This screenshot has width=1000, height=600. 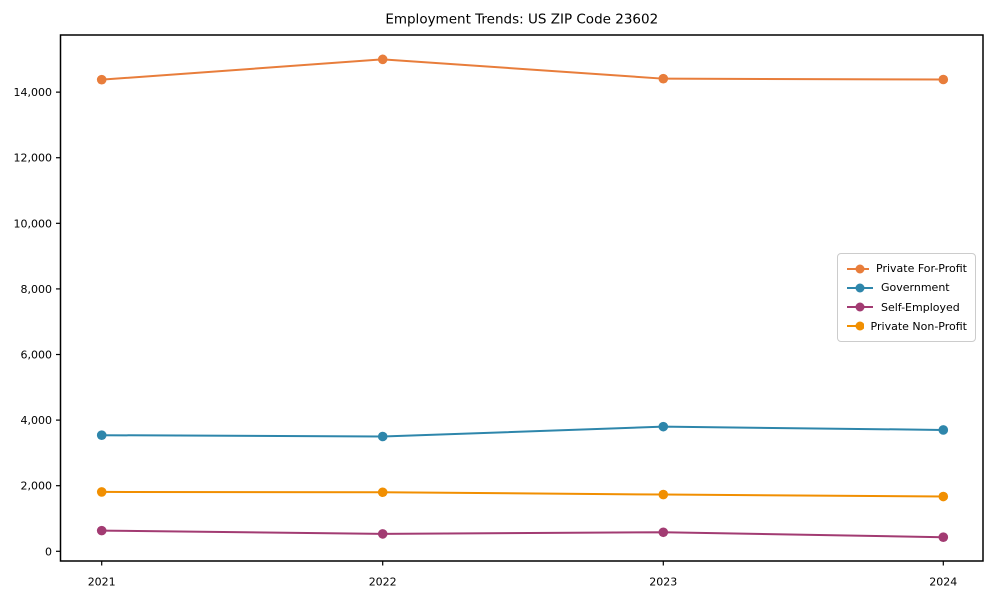 What do you see at coordinates (37, 355) in the screenshot?
I see `y-axis-tick-label: 6,000` at bounding box center [37, 355].